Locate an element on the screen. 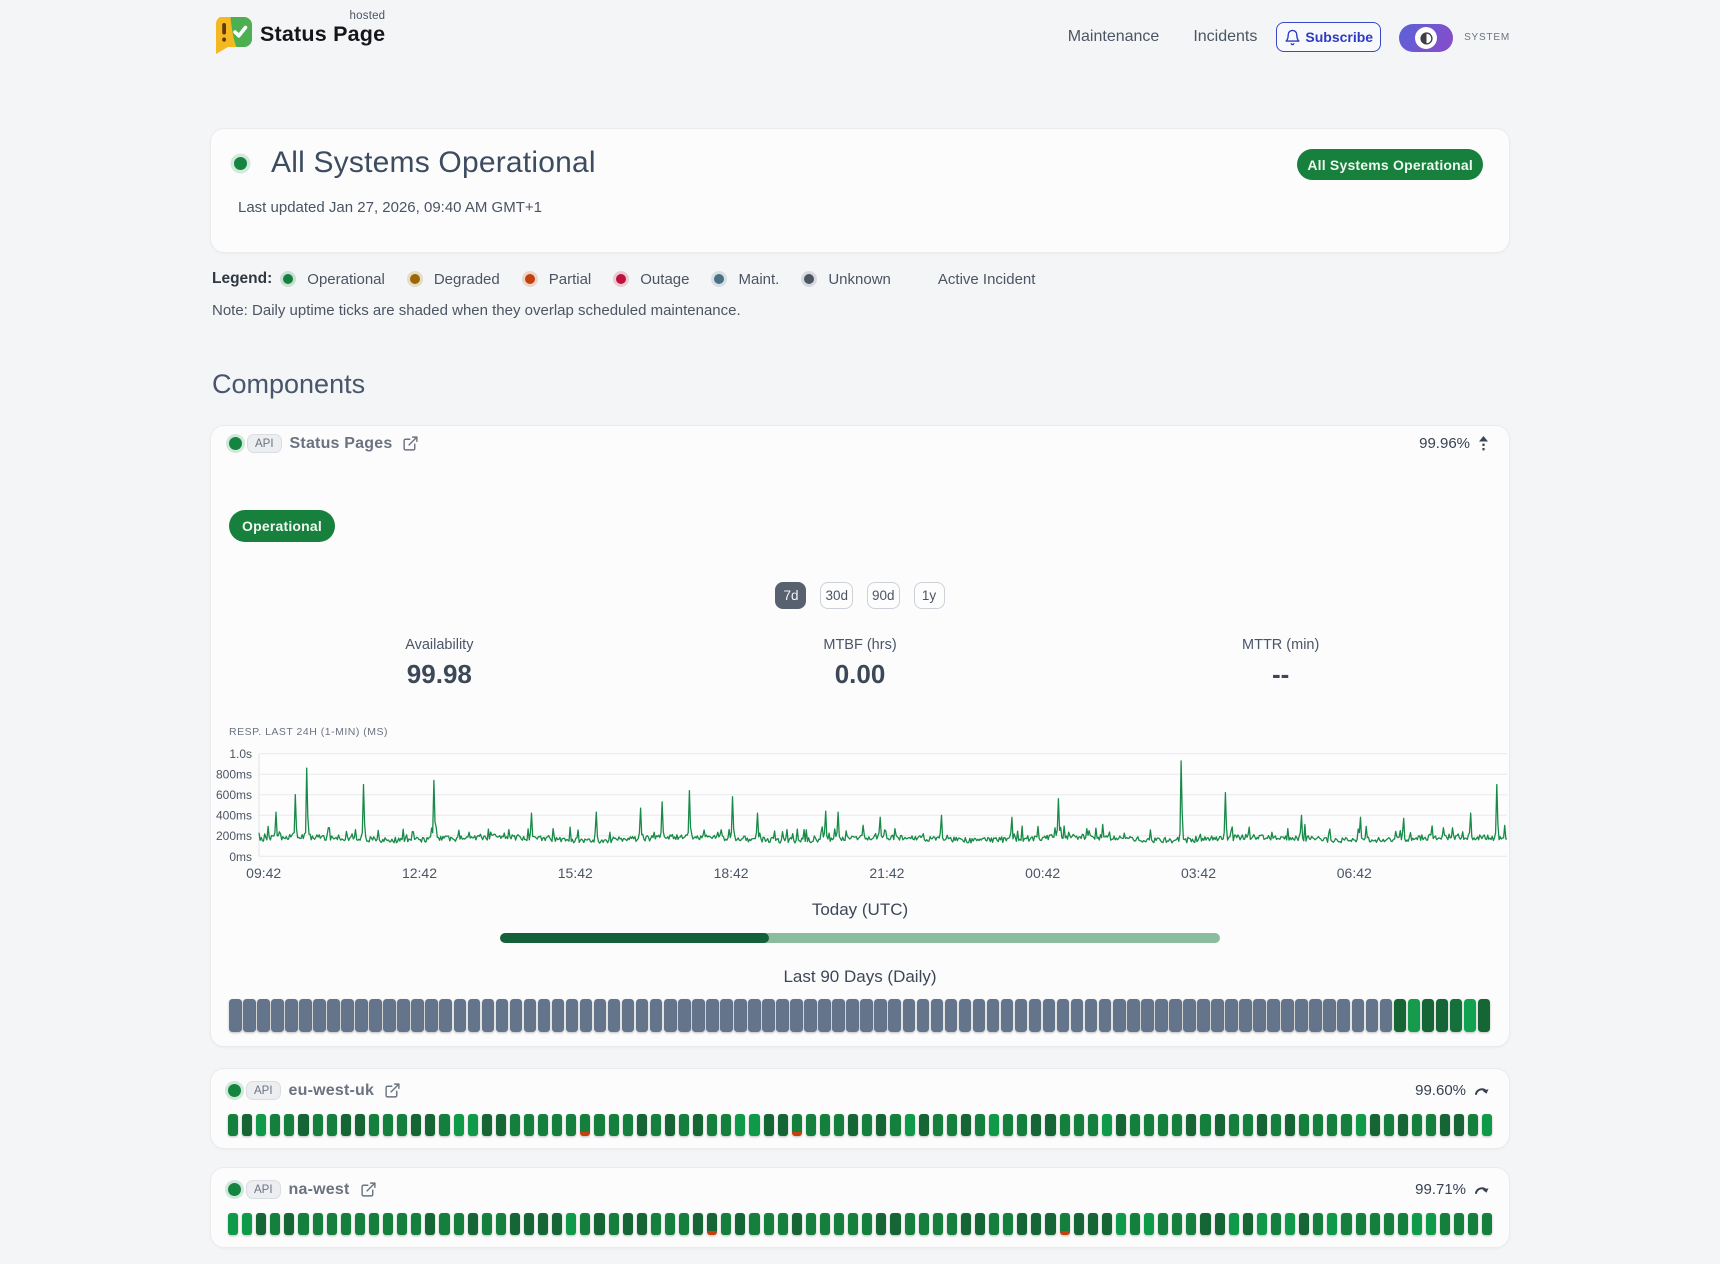 The width and height of the screenshot is (1720, 1264). svg-text: 200ms is located at coordinates (234, 836).